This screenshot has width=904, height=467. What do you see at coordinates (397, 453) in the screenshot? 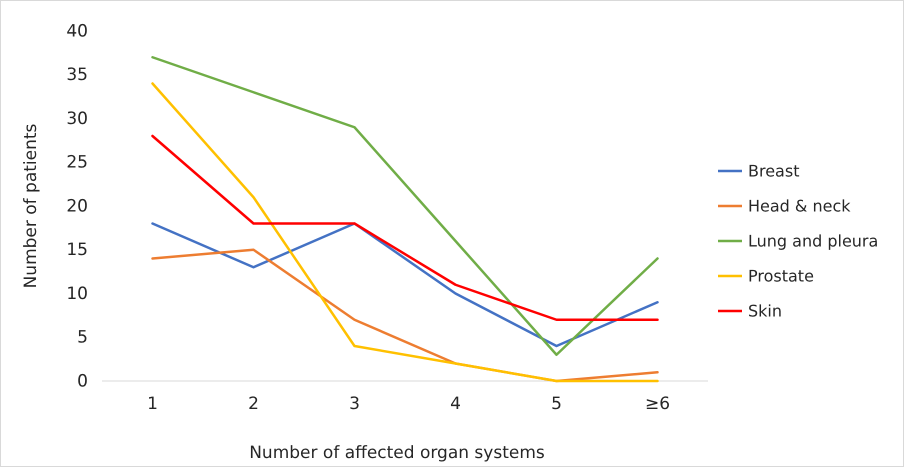
I see `x-axis-title: Number of affected organ systems` at bounding box center [397, 453].